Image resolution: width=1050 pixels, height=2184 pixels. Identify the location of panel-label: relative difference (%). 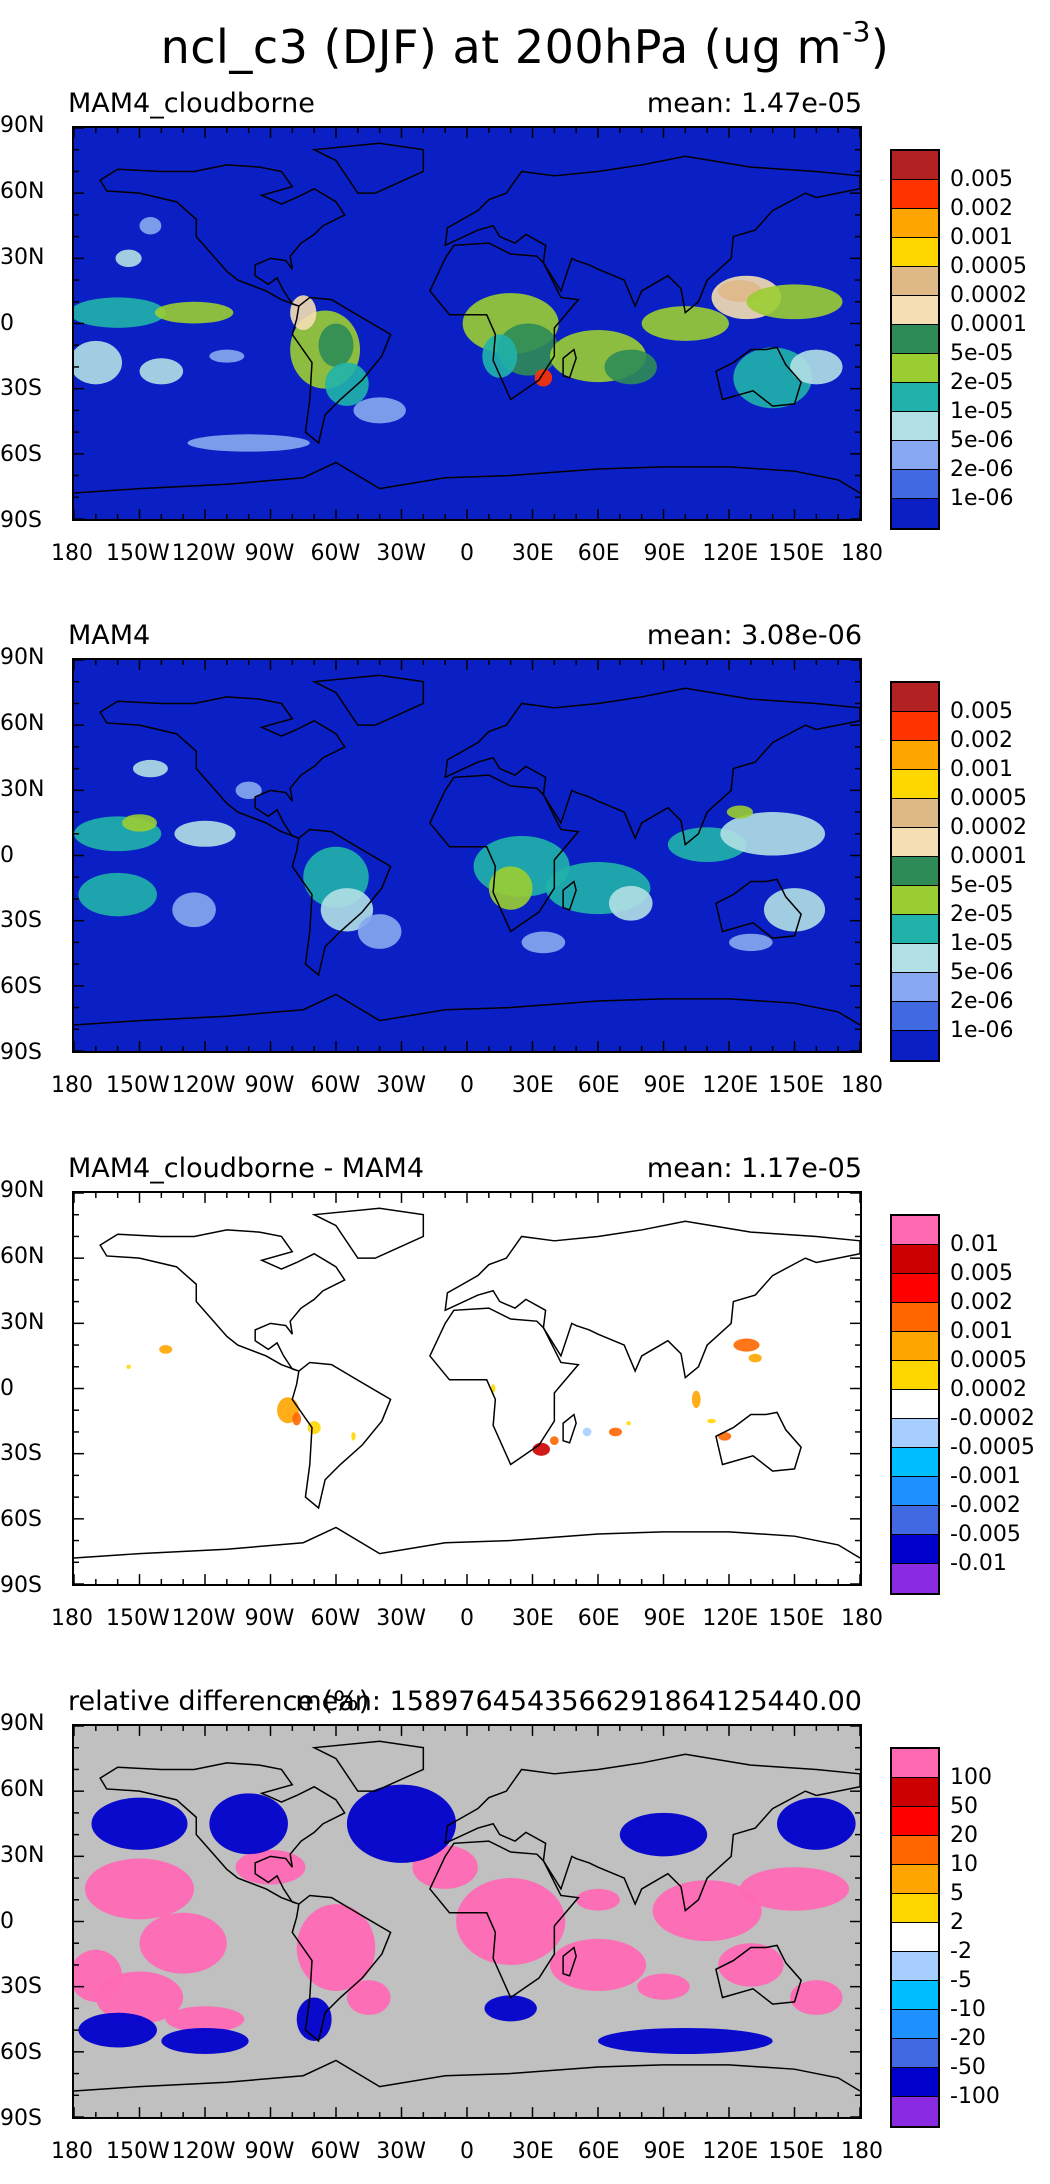
(219, 1701).